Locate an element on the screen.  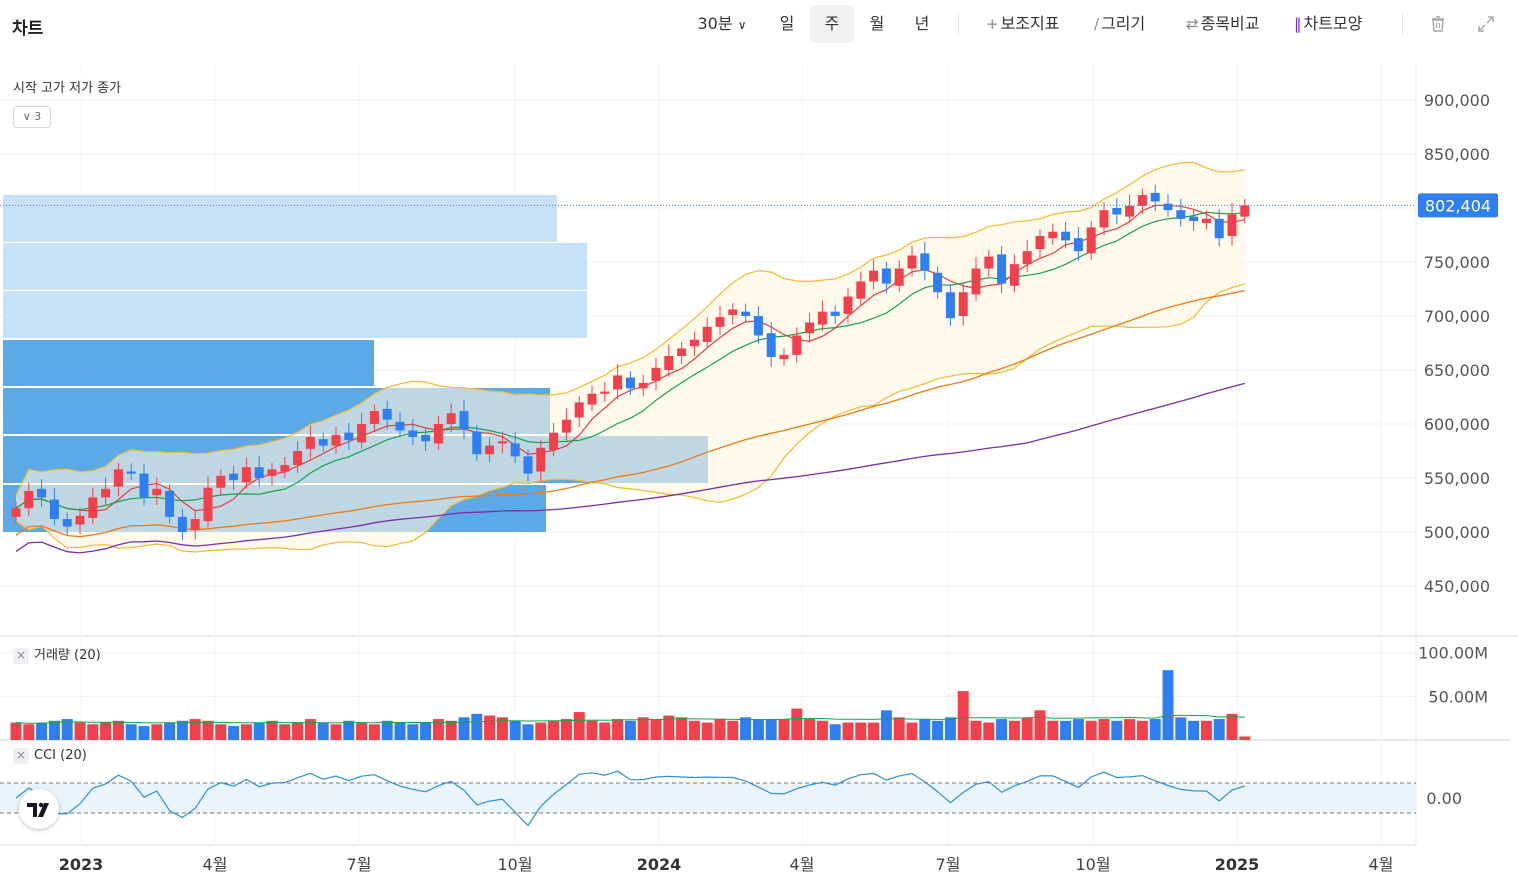
cci-series is located at coordinates (708, 798).